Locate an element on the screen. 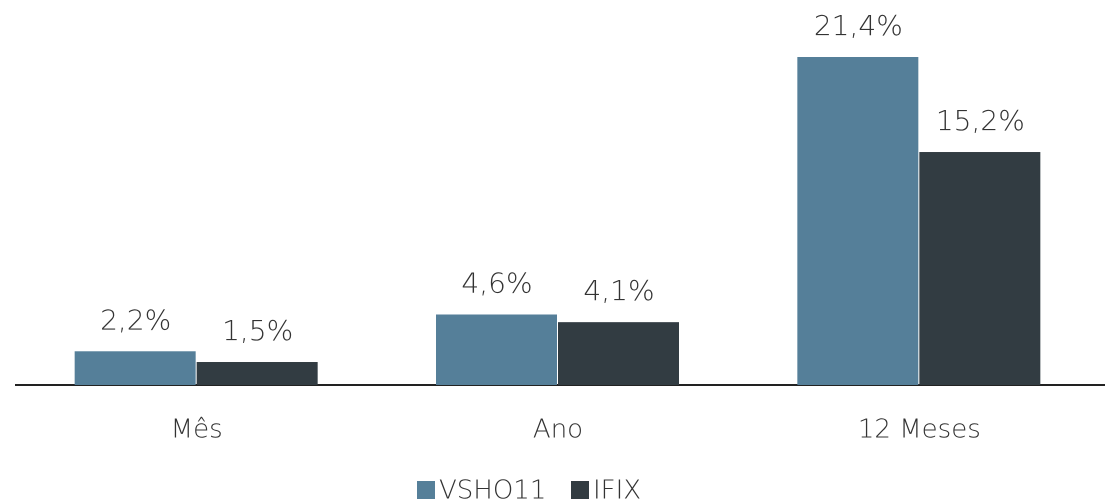  x-tick-label: 12 Meses is located at coordinates (919, 430).